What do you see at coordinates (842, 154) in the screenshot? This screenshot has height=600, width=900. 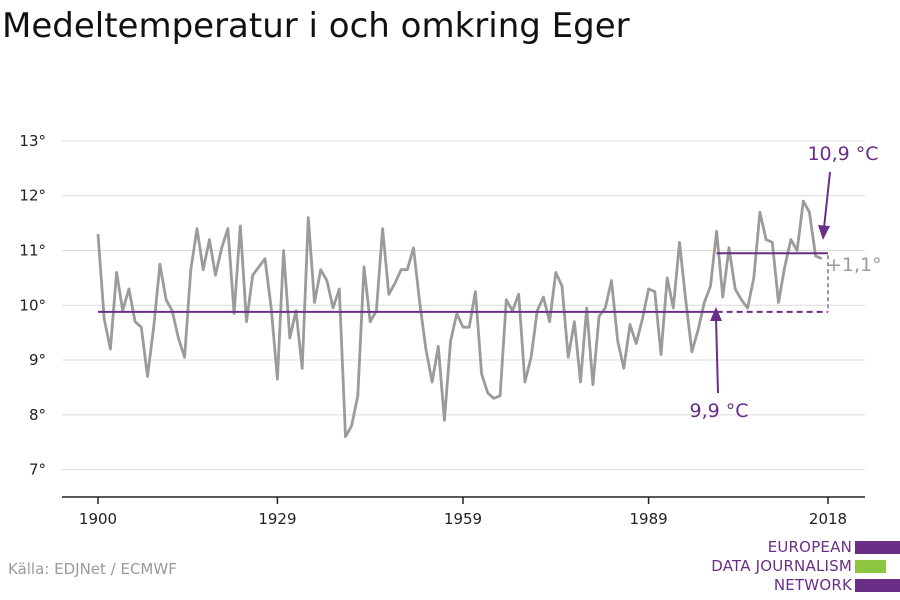 I see `recent-average-label: 10,9 °C` at bounding box center [842, 154].